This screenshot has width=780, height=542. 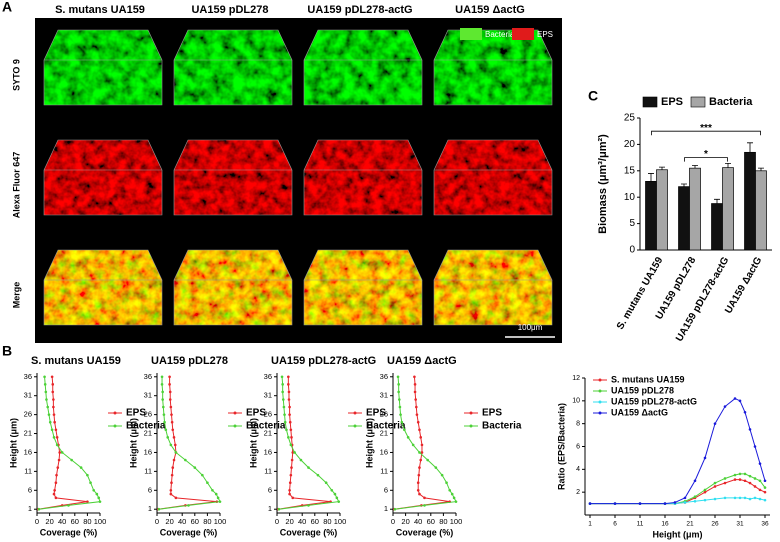 What do you see at coordinates (706, 128) in the screenshot?
I see `significance-label: ***` at bounding box center [706, 128].